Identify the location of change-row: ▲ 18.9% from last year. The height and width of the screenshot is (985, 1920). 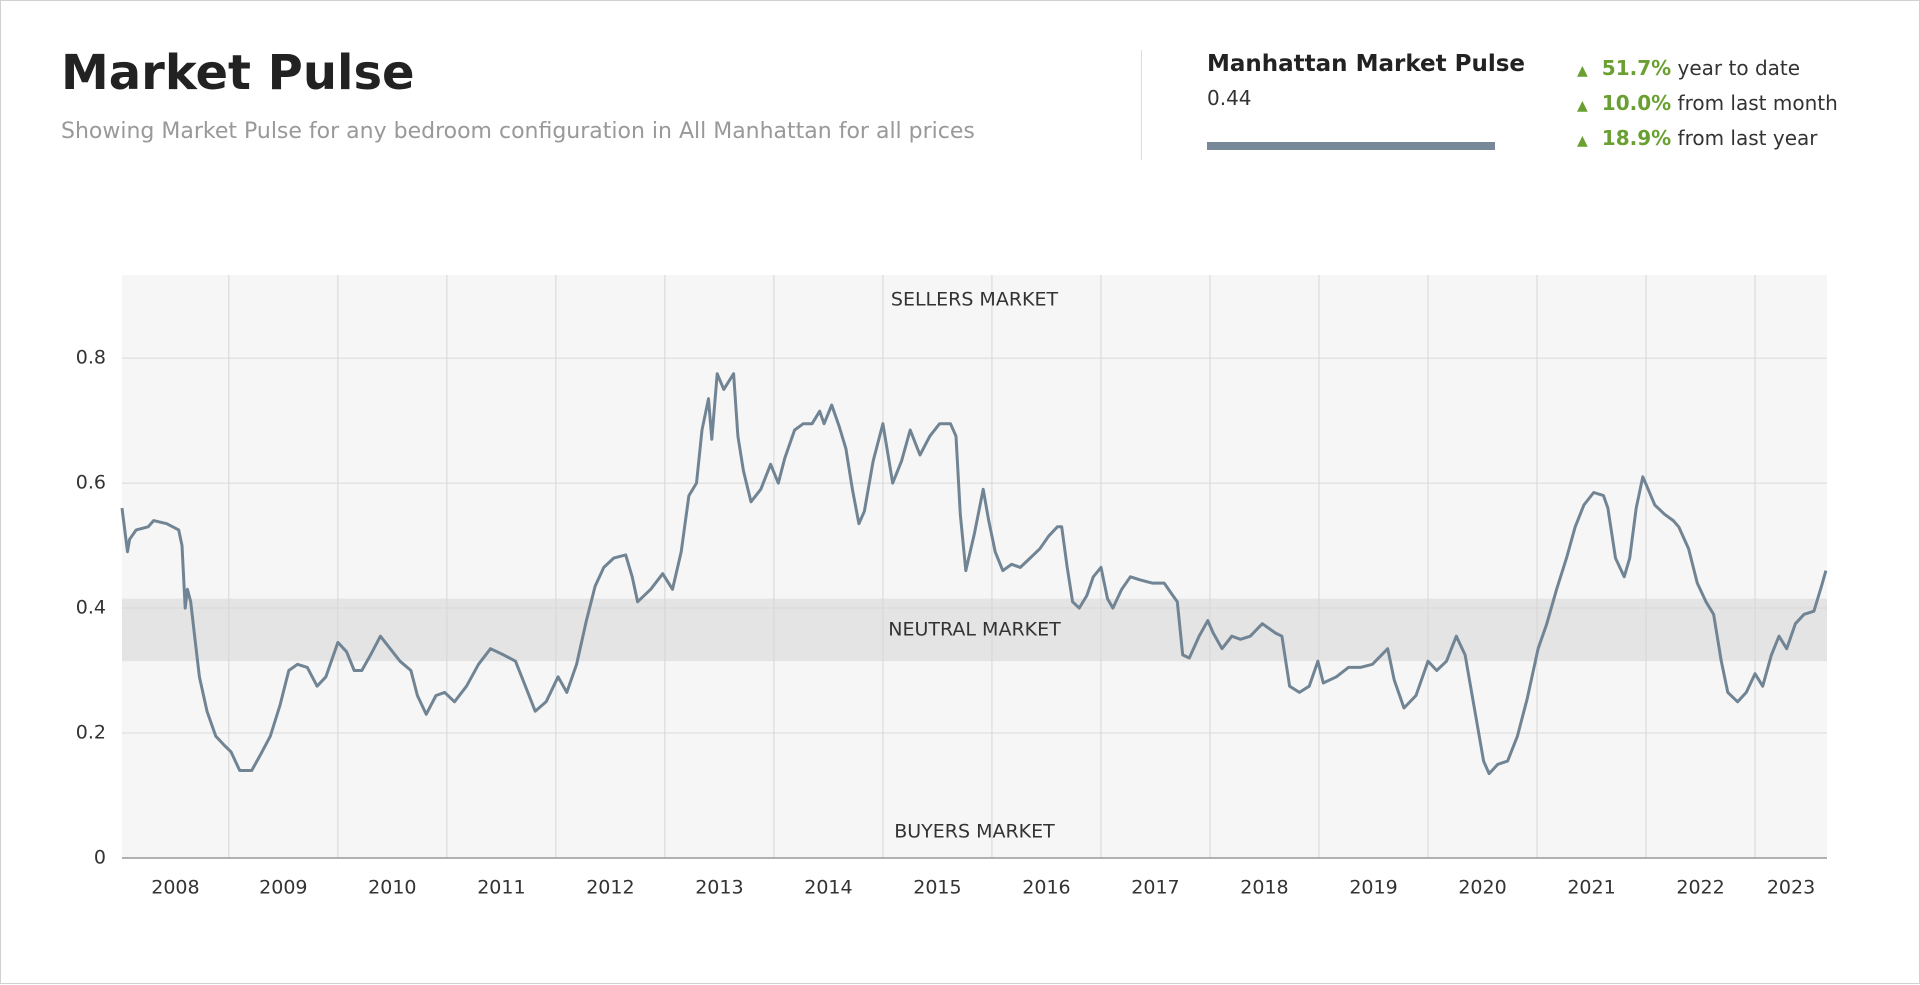
(1697, 138).